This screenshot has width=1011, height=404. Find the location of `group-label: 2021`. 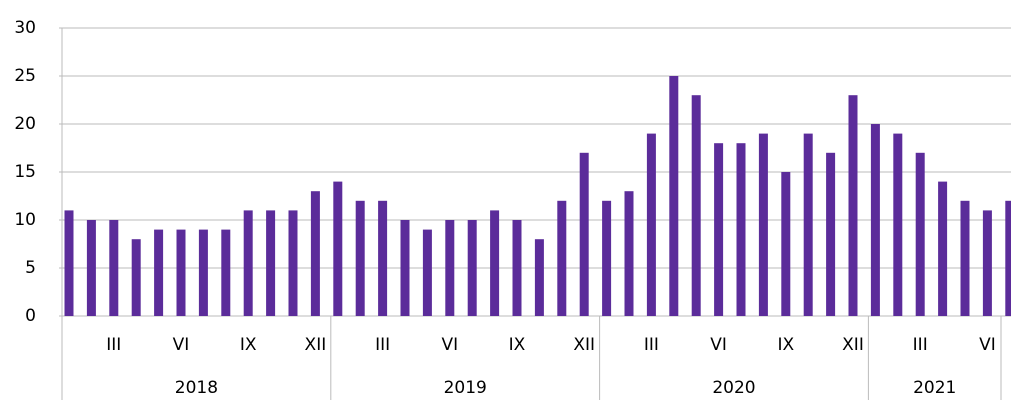

group-label: 2021 is located at coordinates (934, 388).